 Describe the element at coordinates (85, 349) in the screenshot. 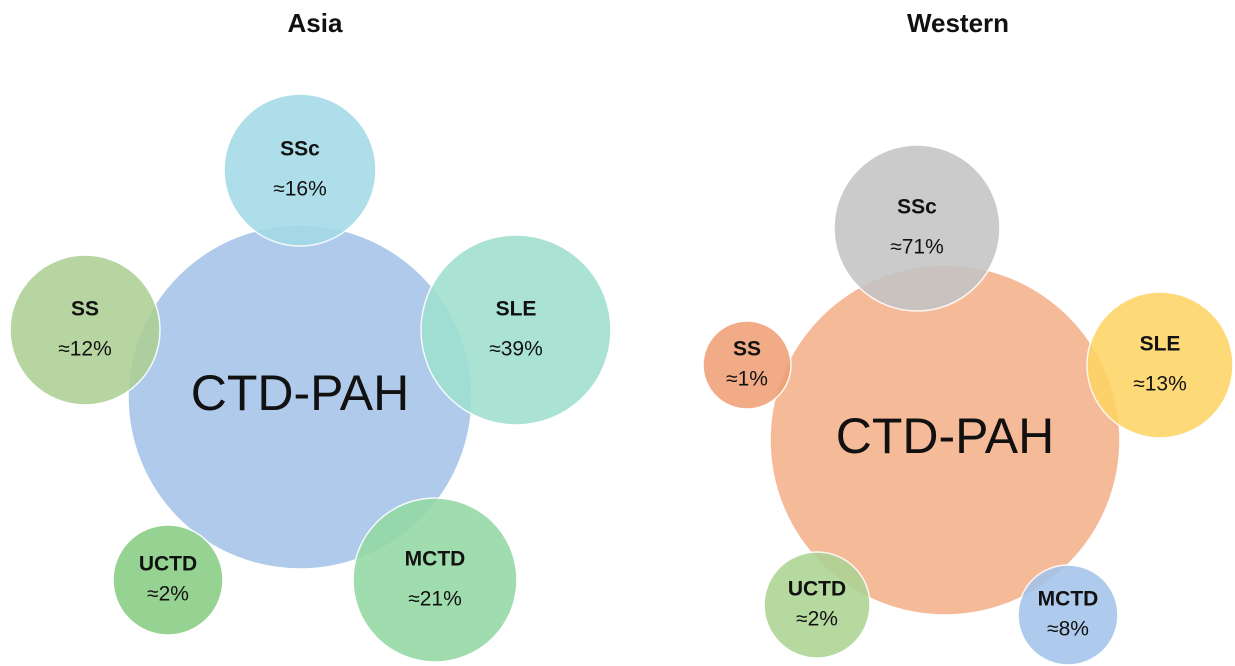

I see `node-label: ≈12%` at that location.